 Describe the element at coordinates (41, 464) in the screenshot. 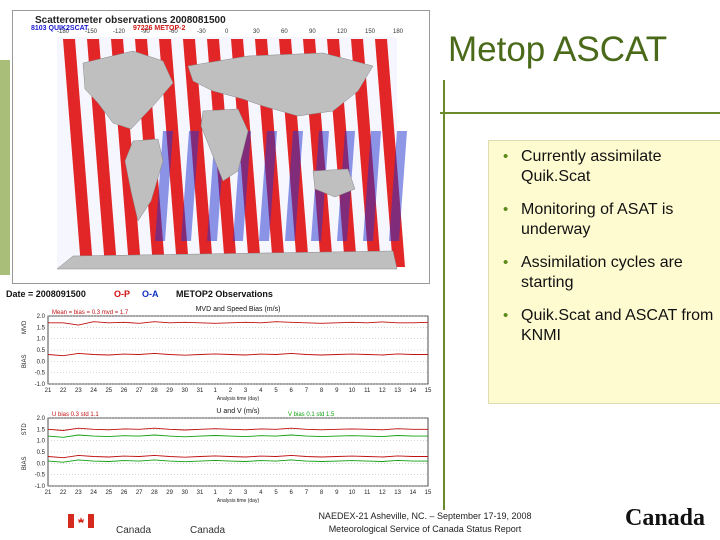

I see `y-tick-label: 0.0` at that location.